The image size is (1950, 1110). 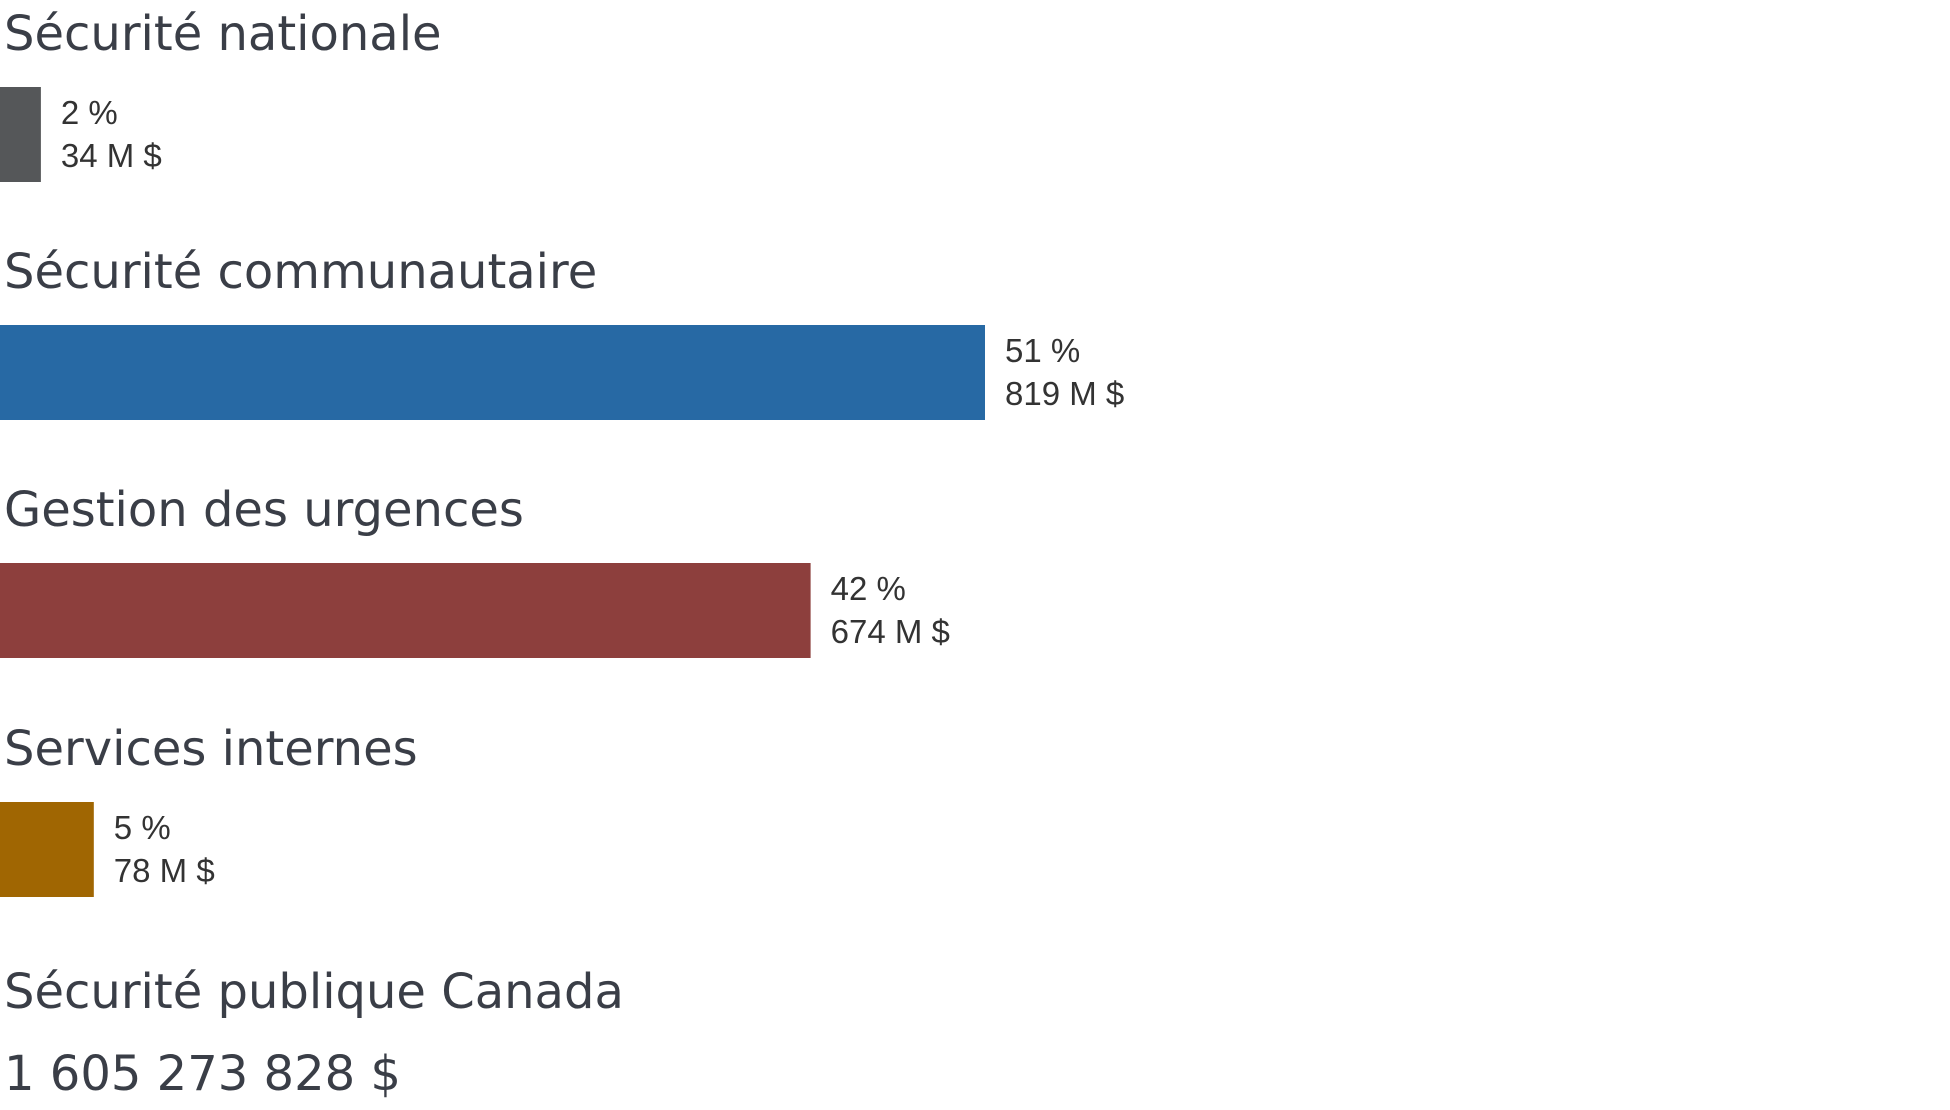 What do you see at coordinates (211, 749) in the screenshot?
I see `category-label-services-internes: Services internes` at bounding box center [211, 749].